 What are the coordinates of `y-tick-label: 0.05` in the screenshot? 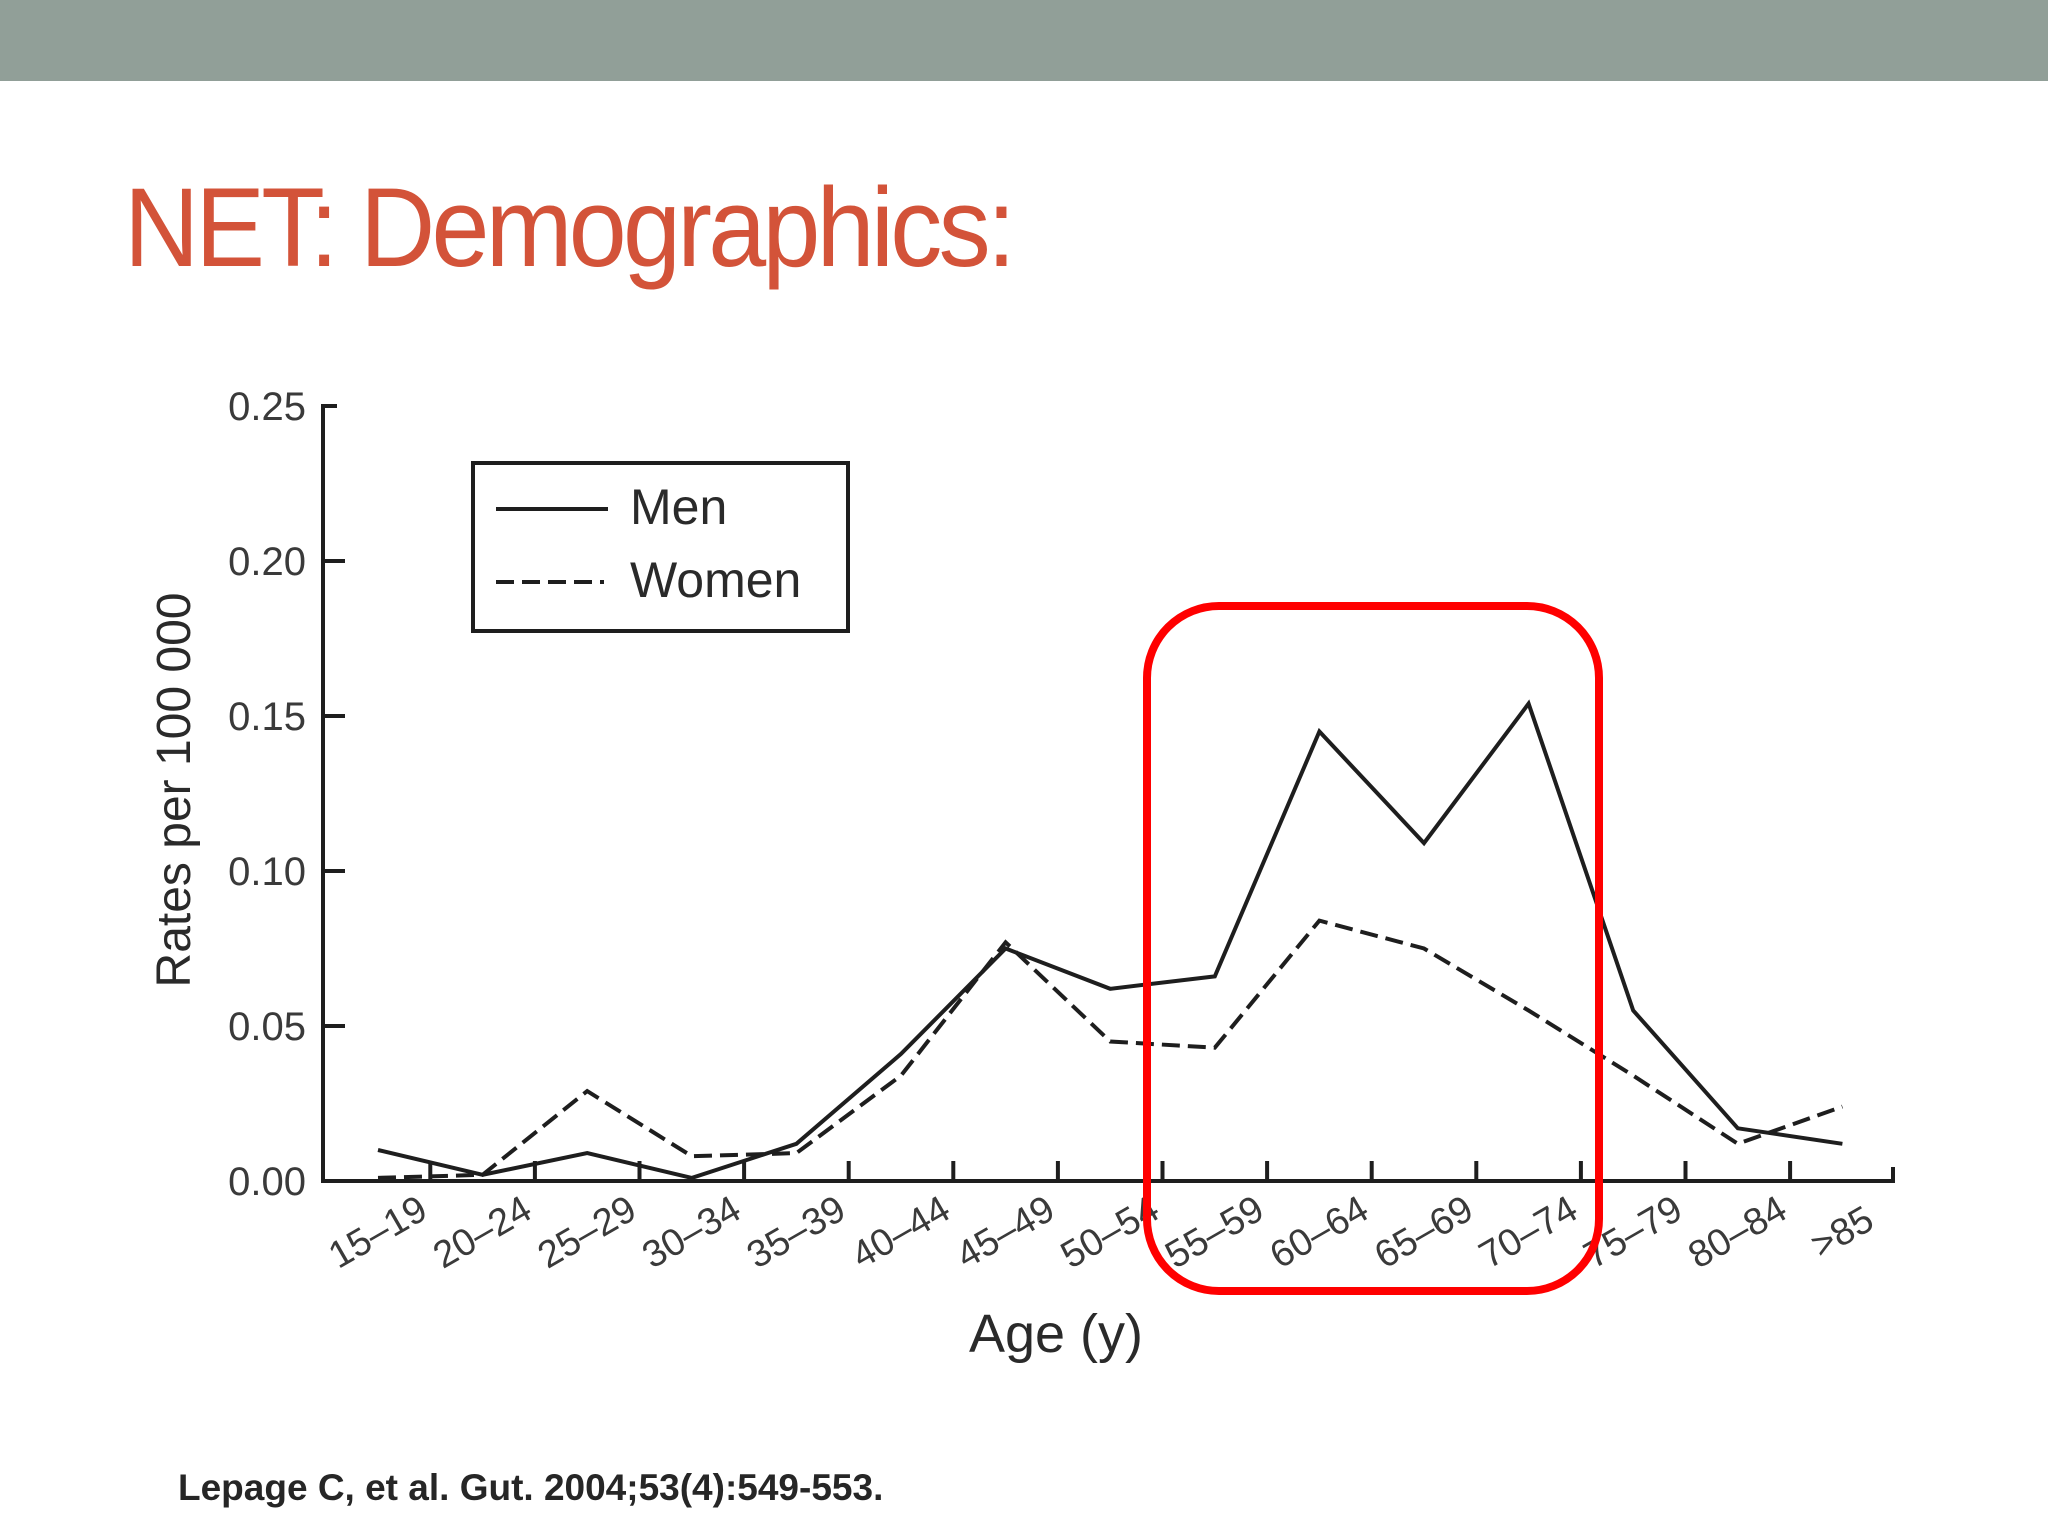 It's located at (267, 1027).